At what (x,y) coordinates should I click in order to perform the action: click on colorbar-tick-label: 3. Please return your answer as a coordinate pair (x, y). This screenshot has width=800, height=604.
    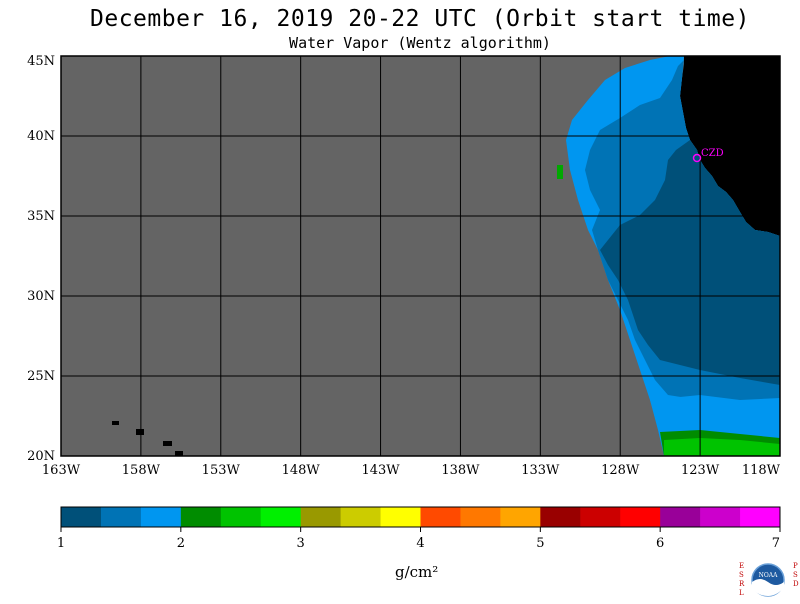
    Looking at the image, I should click on (301, 543).